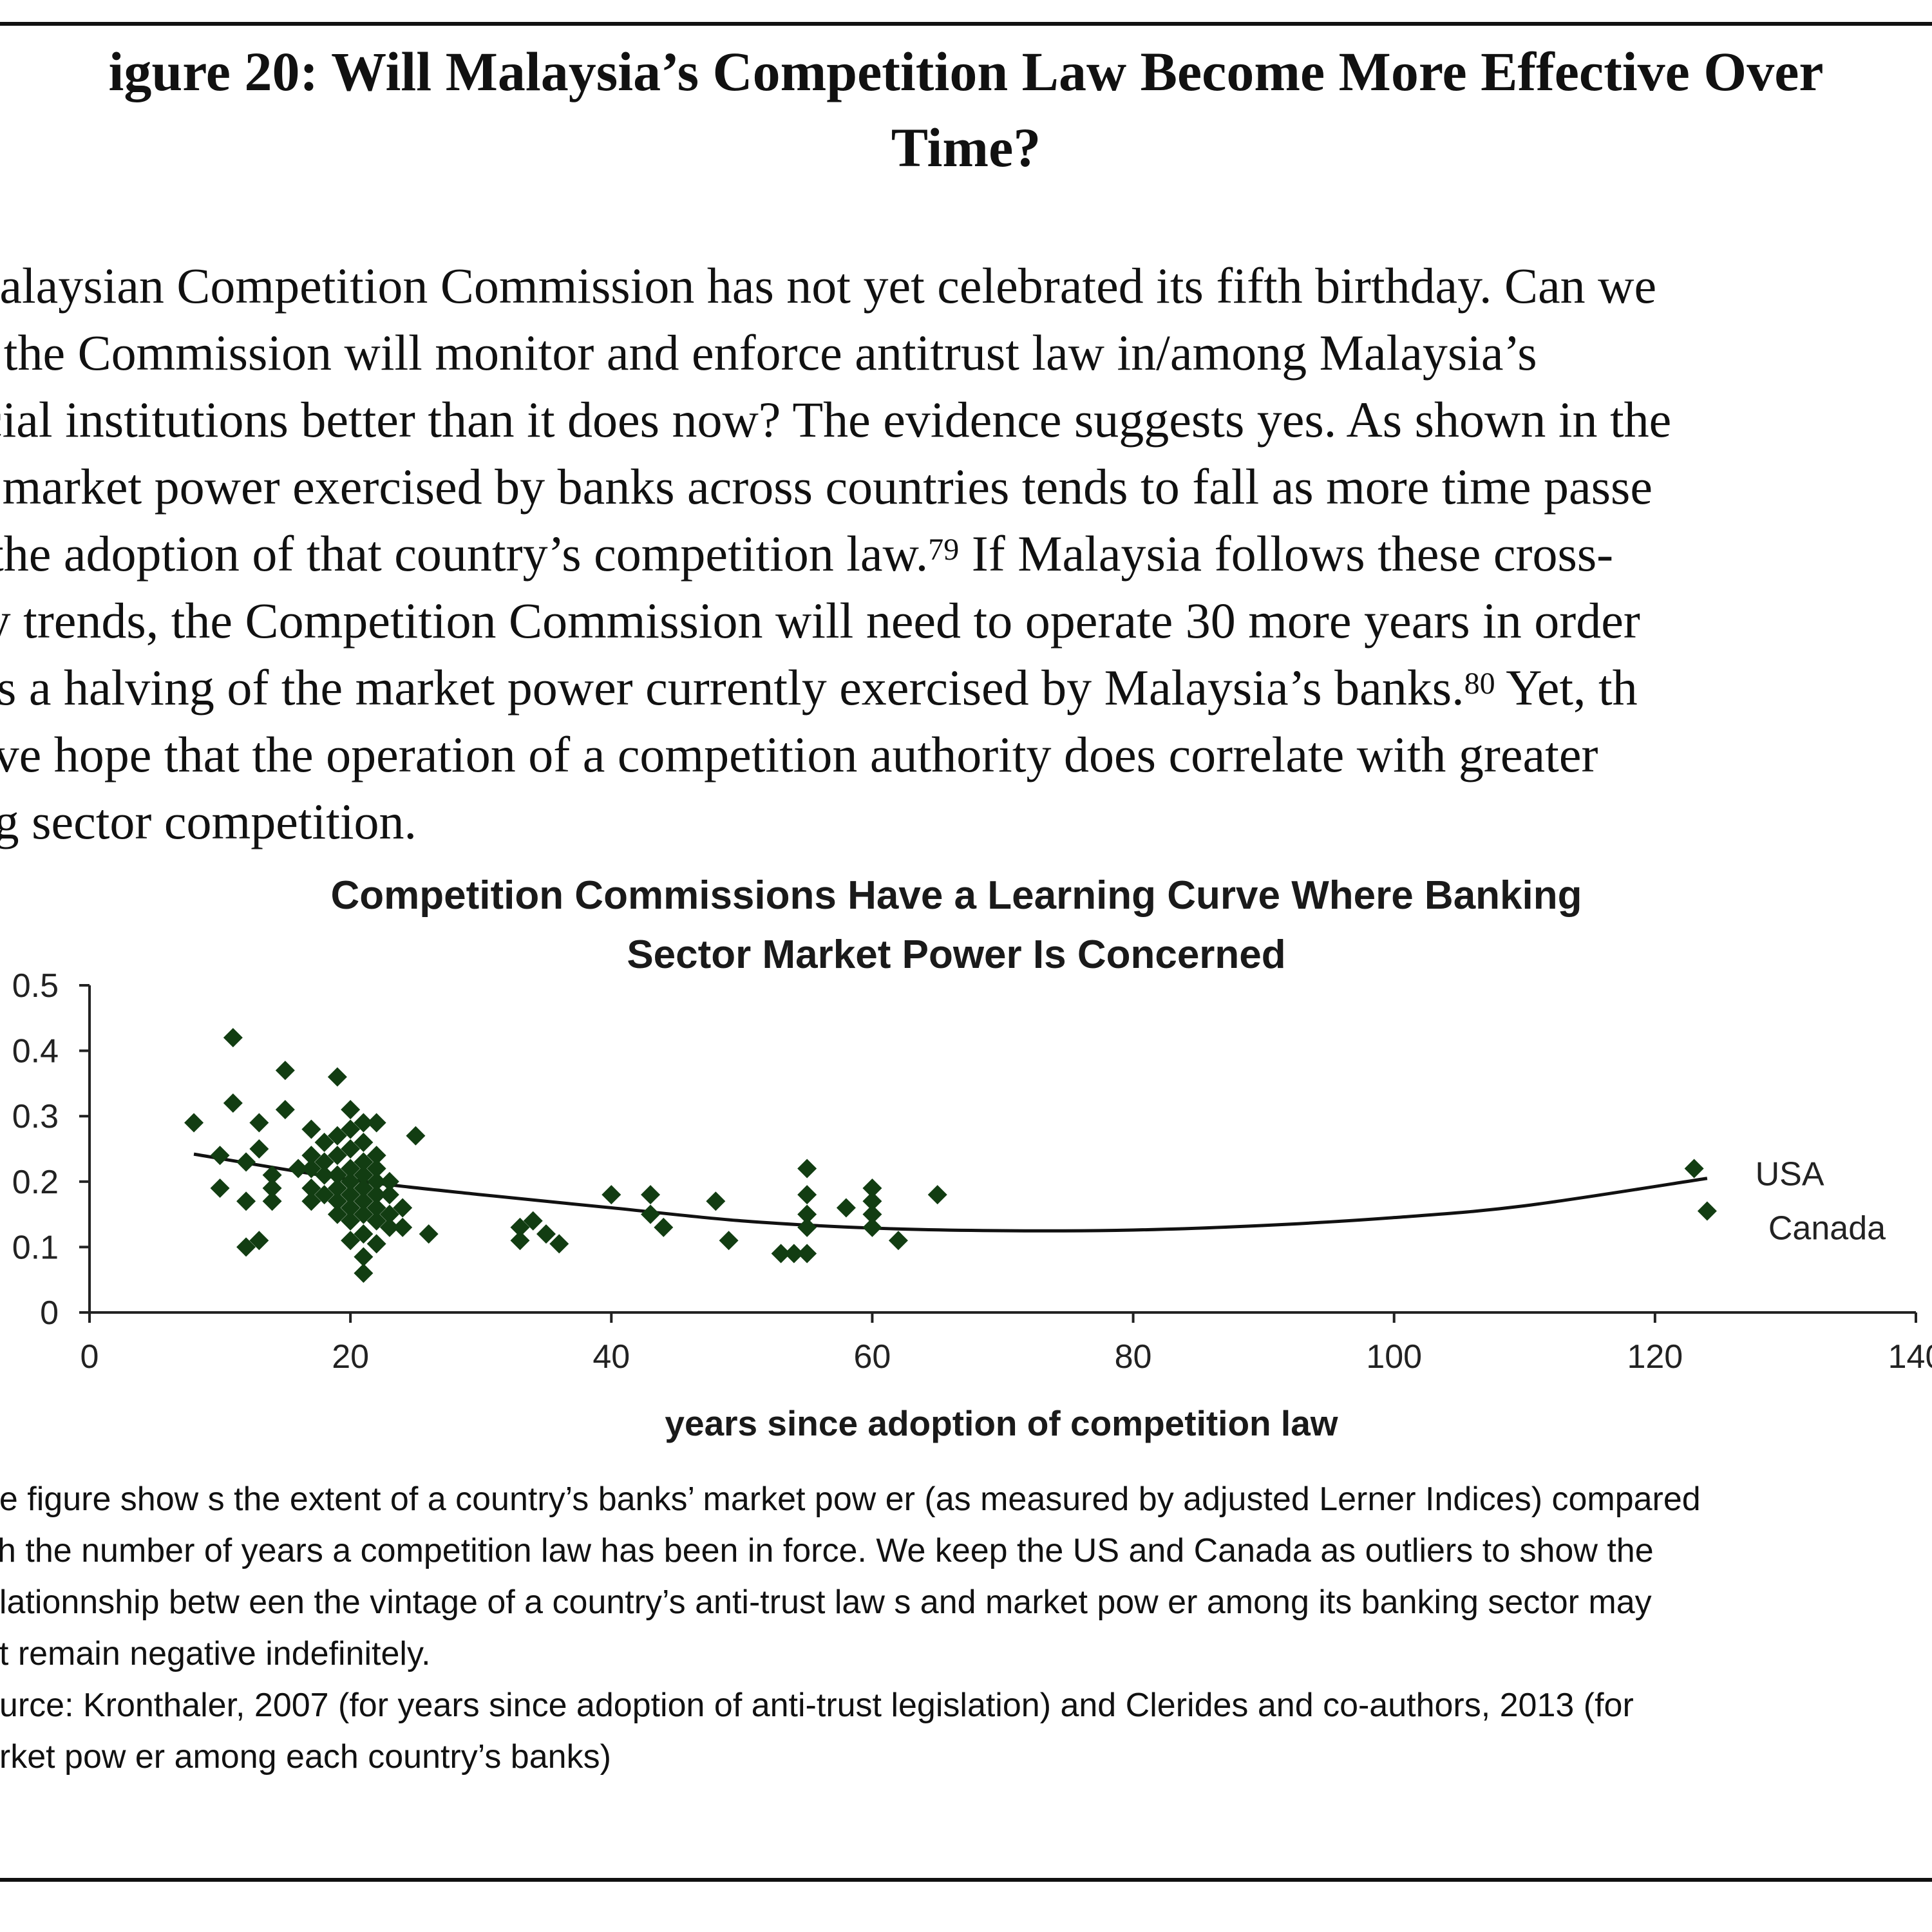 The height and width of the screenshot is (1932, 1932). What do you see at coordinates (956, 955) in the screenshot?
I see `chart-title-line: Sector Market Power Is Concerned` at bounding box center [956, 955].